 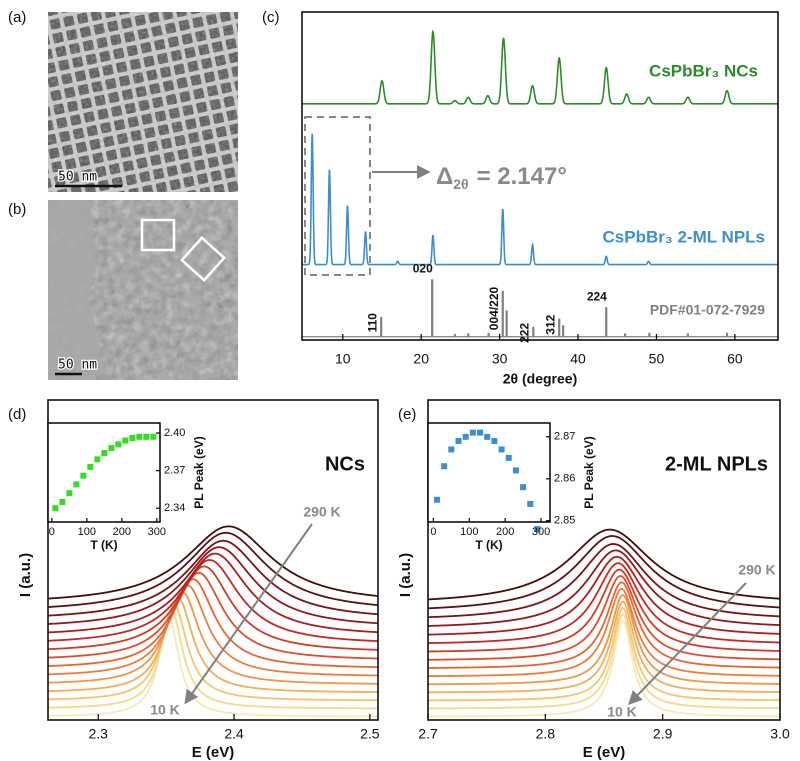 I want to click on sample-label: 2-ML NPLs, so click(x=716, y=464).